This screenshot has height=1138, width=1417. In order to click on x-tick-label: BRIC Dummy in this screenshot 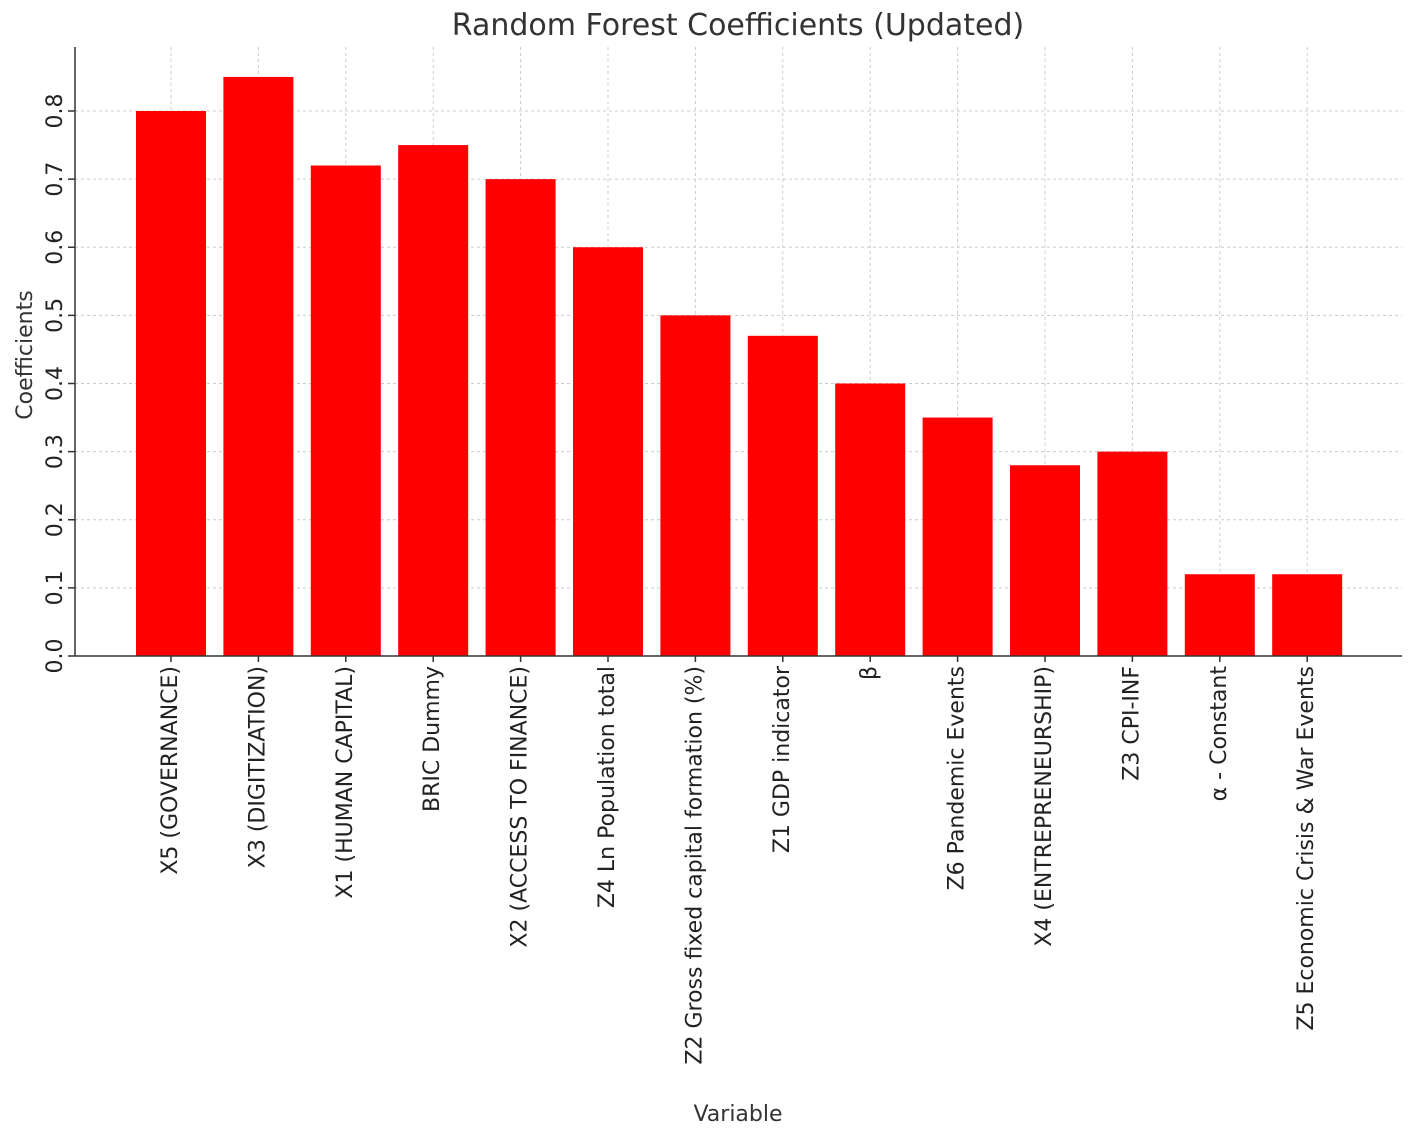, I will do `click(432, 739)`.